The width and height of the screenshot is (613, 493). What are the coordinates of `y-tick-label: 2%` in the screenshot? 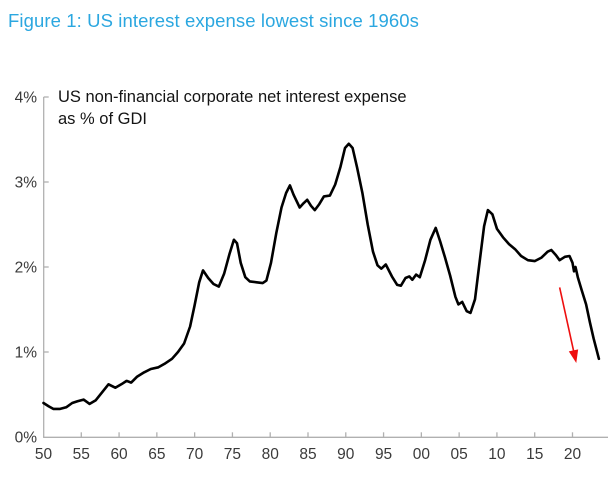 It's located at (26, 268).